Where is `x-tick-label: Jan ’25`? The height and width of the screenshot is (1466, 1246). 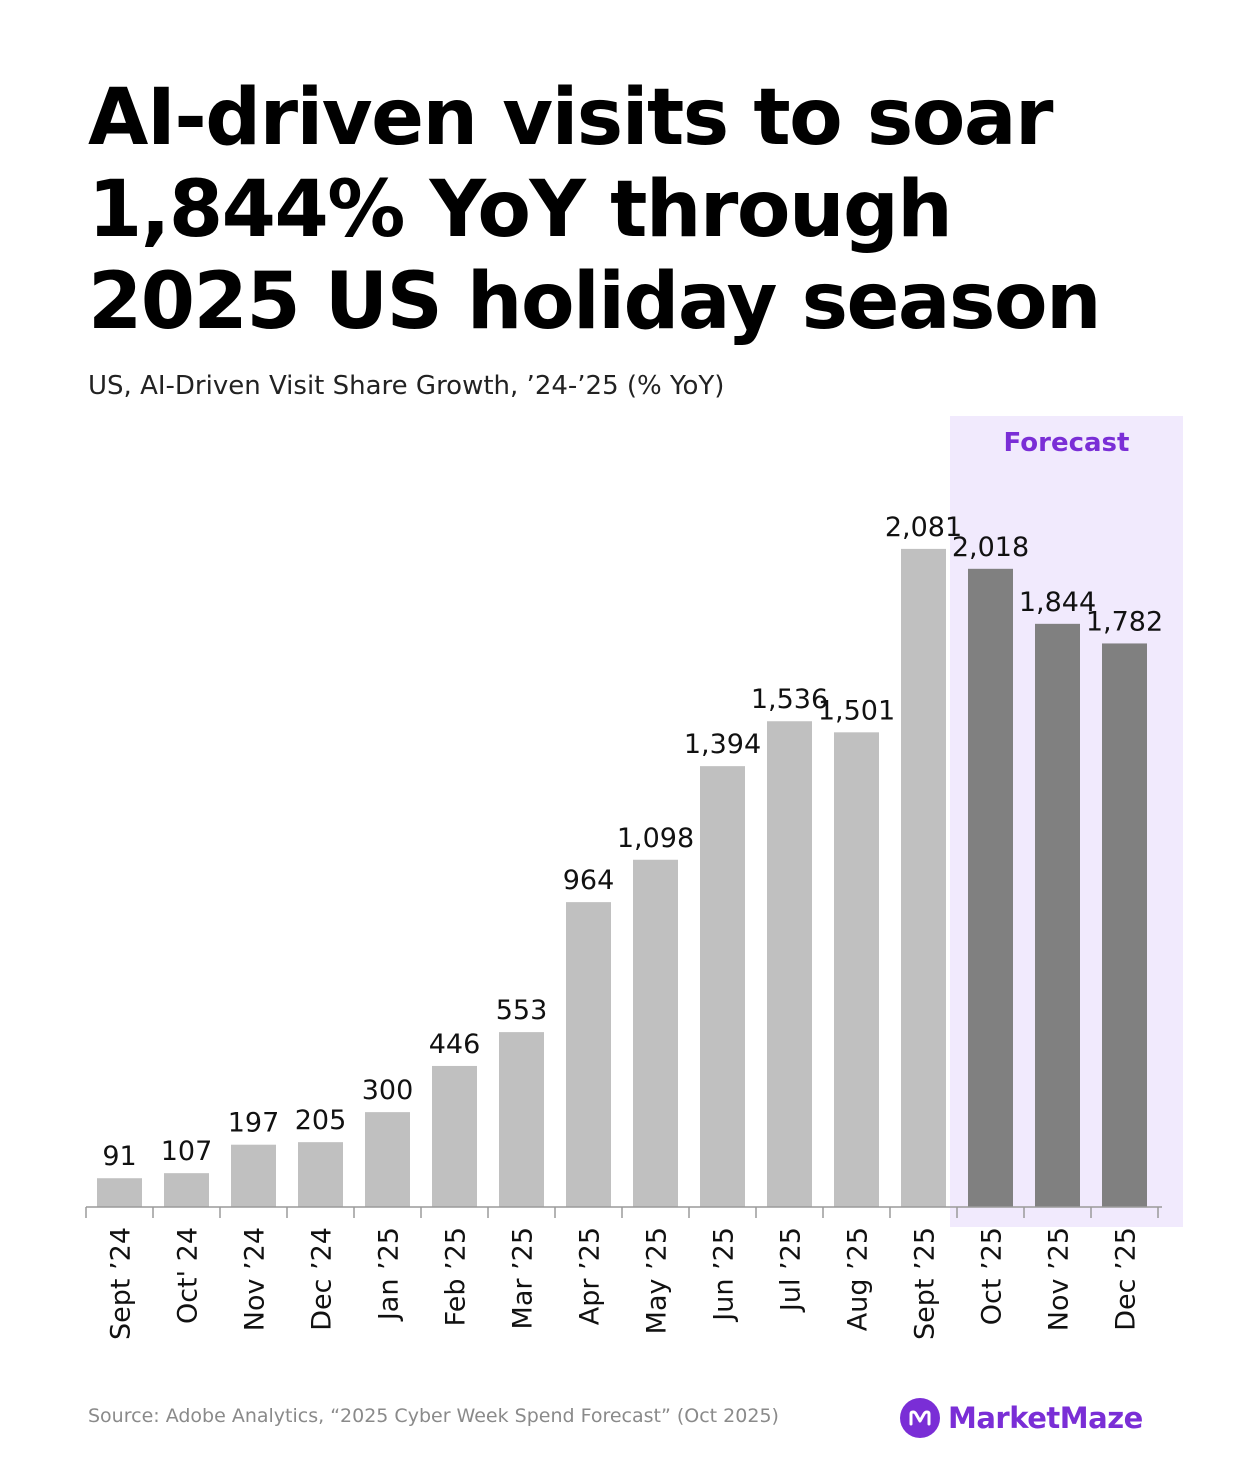 x-tick-label: Jan ’25 is located at coordinates (389, 1274).